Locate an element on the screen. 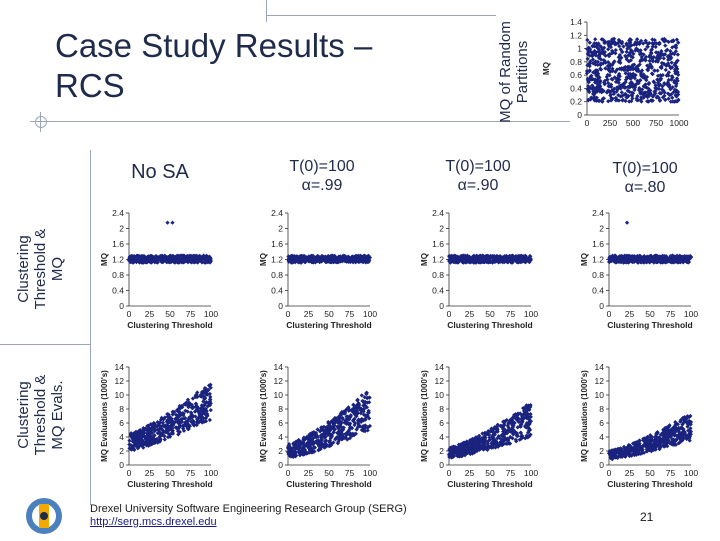 The height and width of the screenshot is (541, 720). footer-link: http://serg.mcs.drexel.edu is located at coordinates (153, 522).